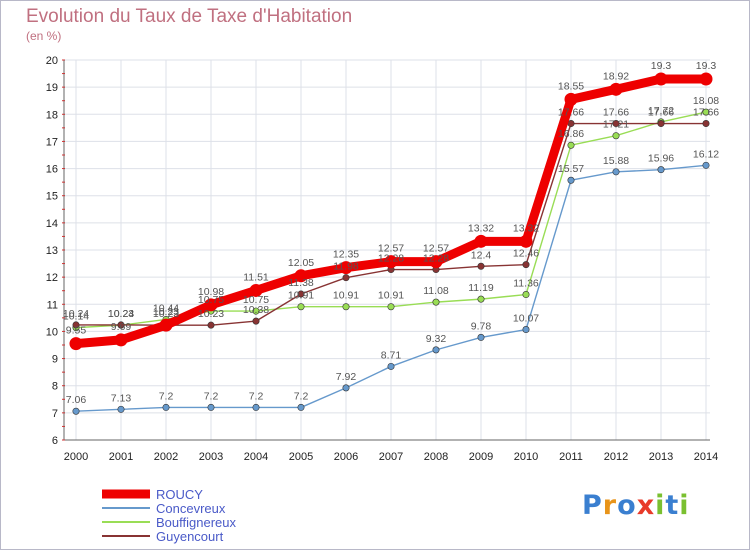 The image size is (750, 550). Describe the element at coordinates (52, 332) in the screenshot. I see `y-tick-label: 10` at that location.